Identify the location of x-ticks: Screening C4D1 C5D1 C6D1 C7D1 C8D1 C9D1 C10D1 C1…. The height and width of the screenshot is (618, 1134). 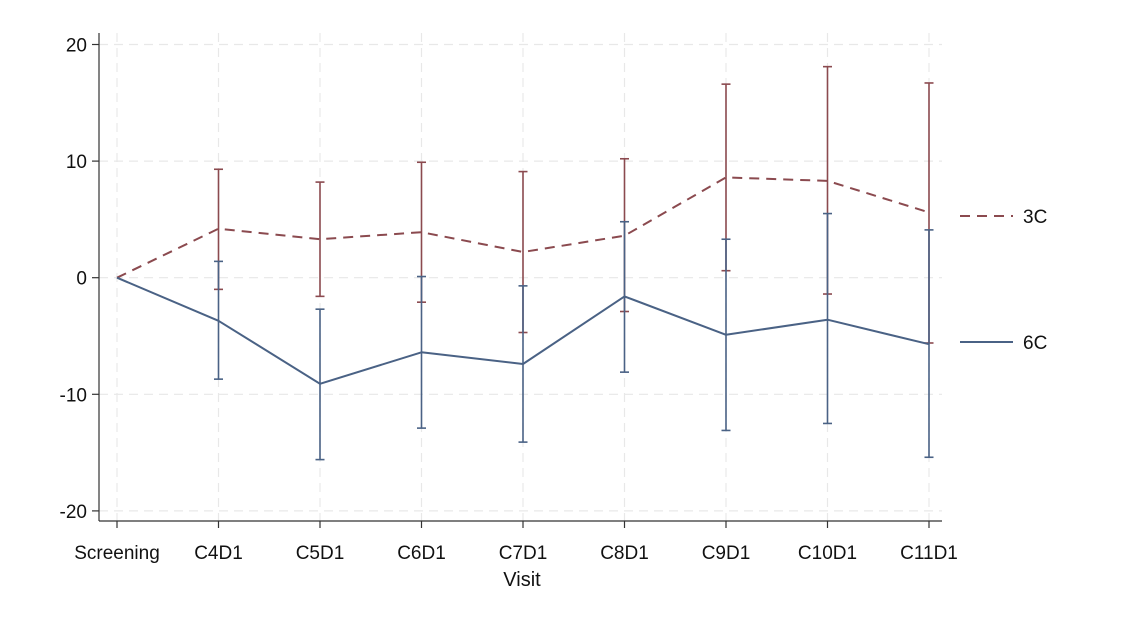
(516, 542).